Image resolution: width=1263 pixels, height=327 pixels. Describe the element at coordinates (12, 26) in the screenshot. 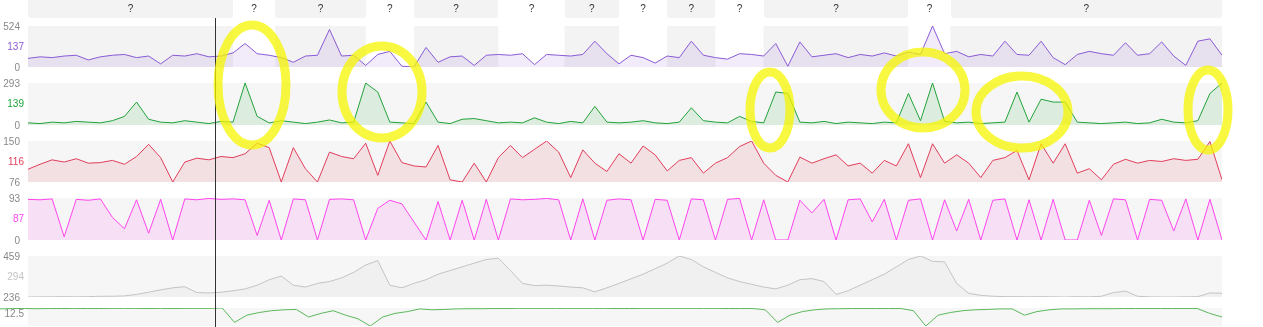

I see `y-tick-label: 524` at that location.